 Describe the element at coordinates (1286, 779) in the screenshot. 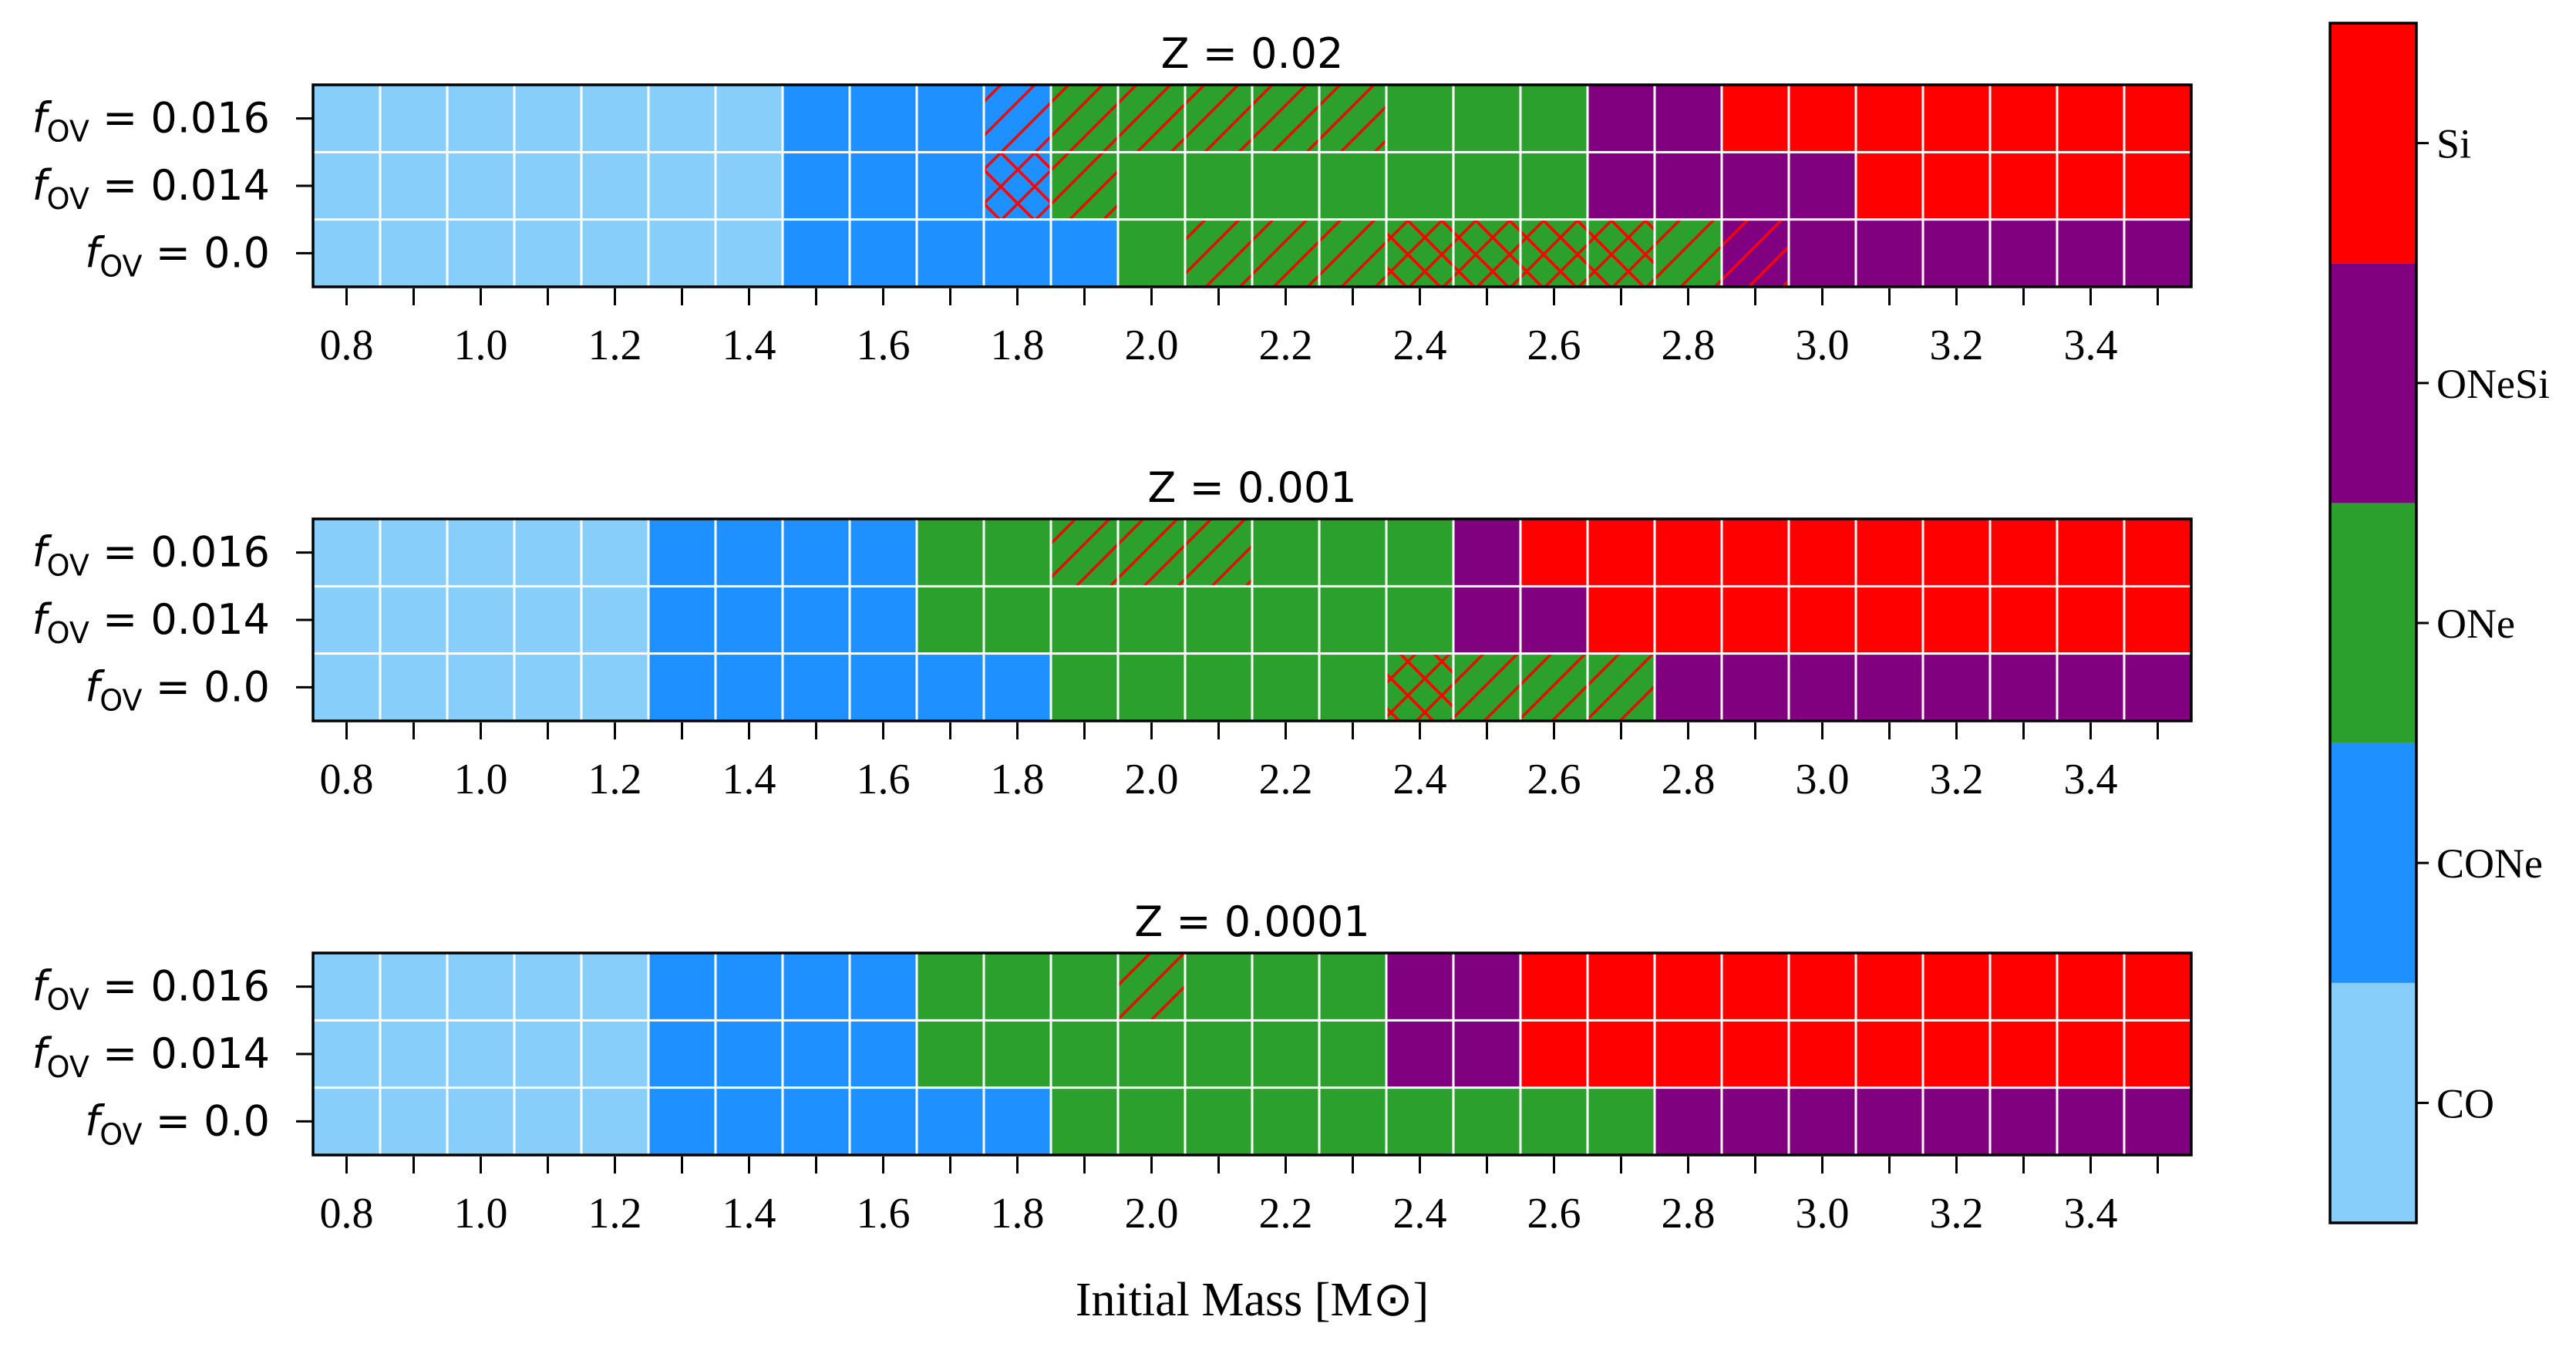

I see `x-tick-label: 2.2` at that location.